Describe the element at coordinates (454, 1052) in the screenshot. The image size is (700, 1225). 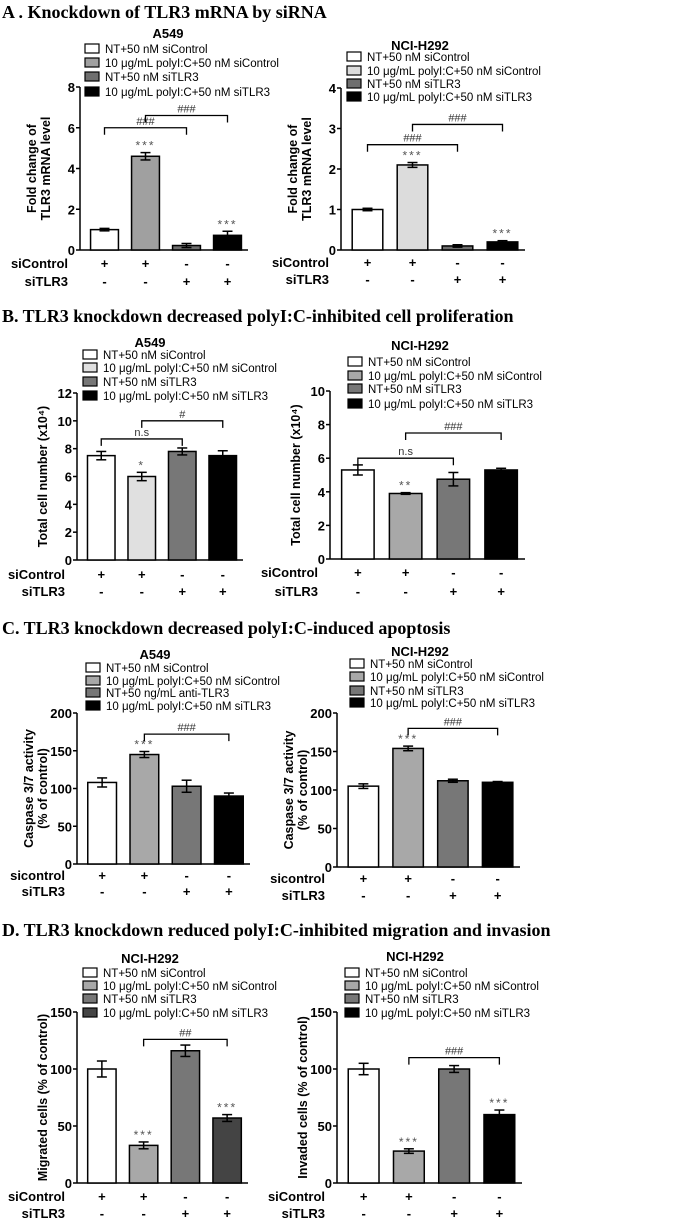
I see `bracket-label: ###` at that location.